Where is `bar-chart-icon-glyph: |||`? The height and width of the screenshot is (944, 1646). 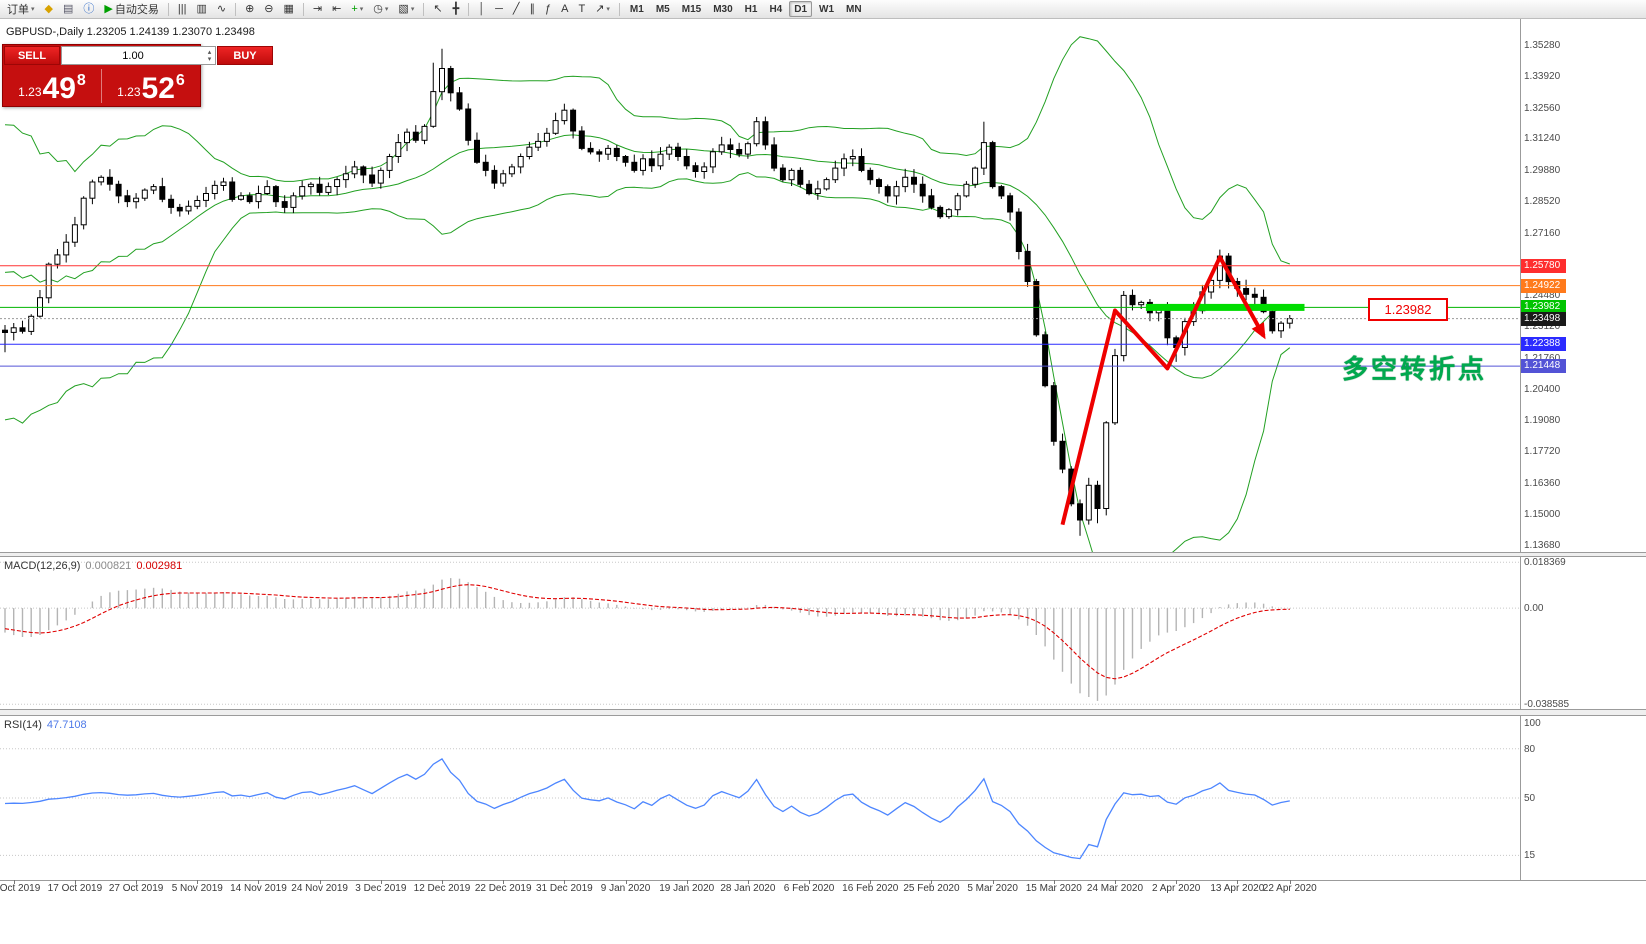 bar-chart-icon-glyph: ||| is located at coordinates (182, 9).